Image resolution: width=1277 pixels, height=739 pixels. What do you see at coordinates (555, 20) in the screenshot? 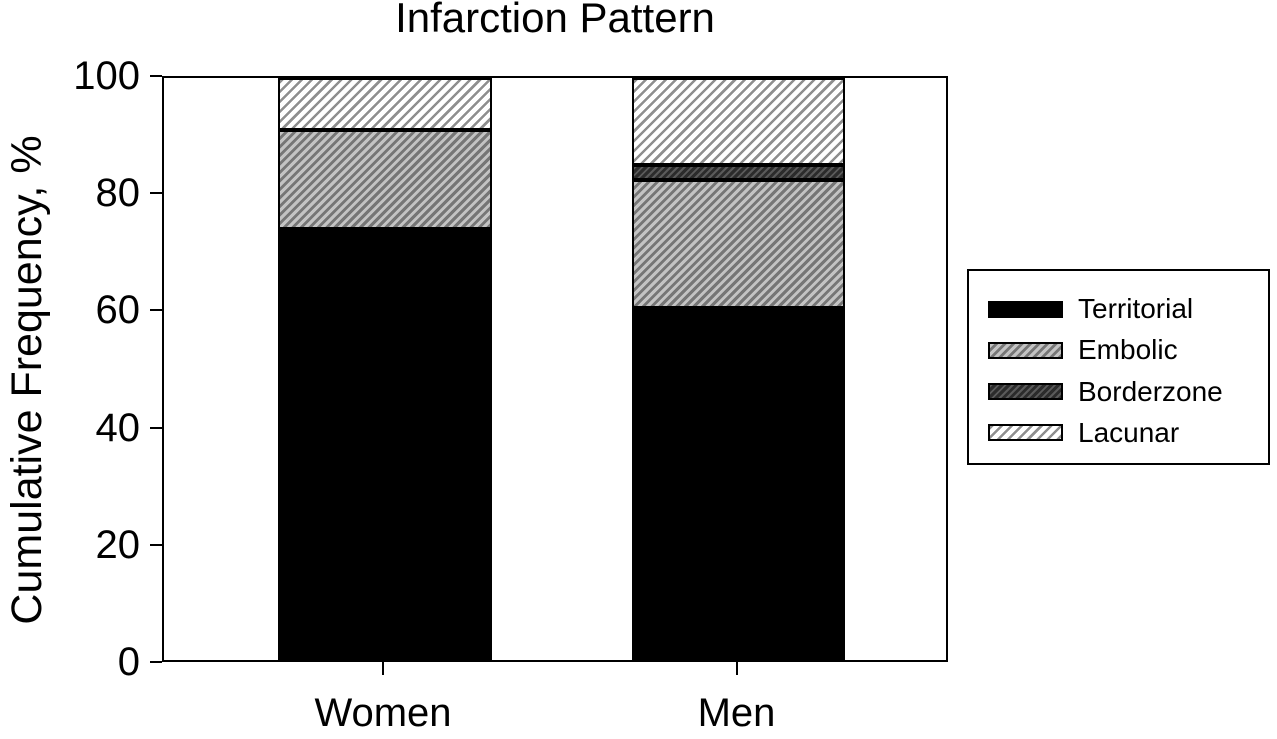
I see `chart-title: Infarction Pattern` at bounding box center [555, 20].